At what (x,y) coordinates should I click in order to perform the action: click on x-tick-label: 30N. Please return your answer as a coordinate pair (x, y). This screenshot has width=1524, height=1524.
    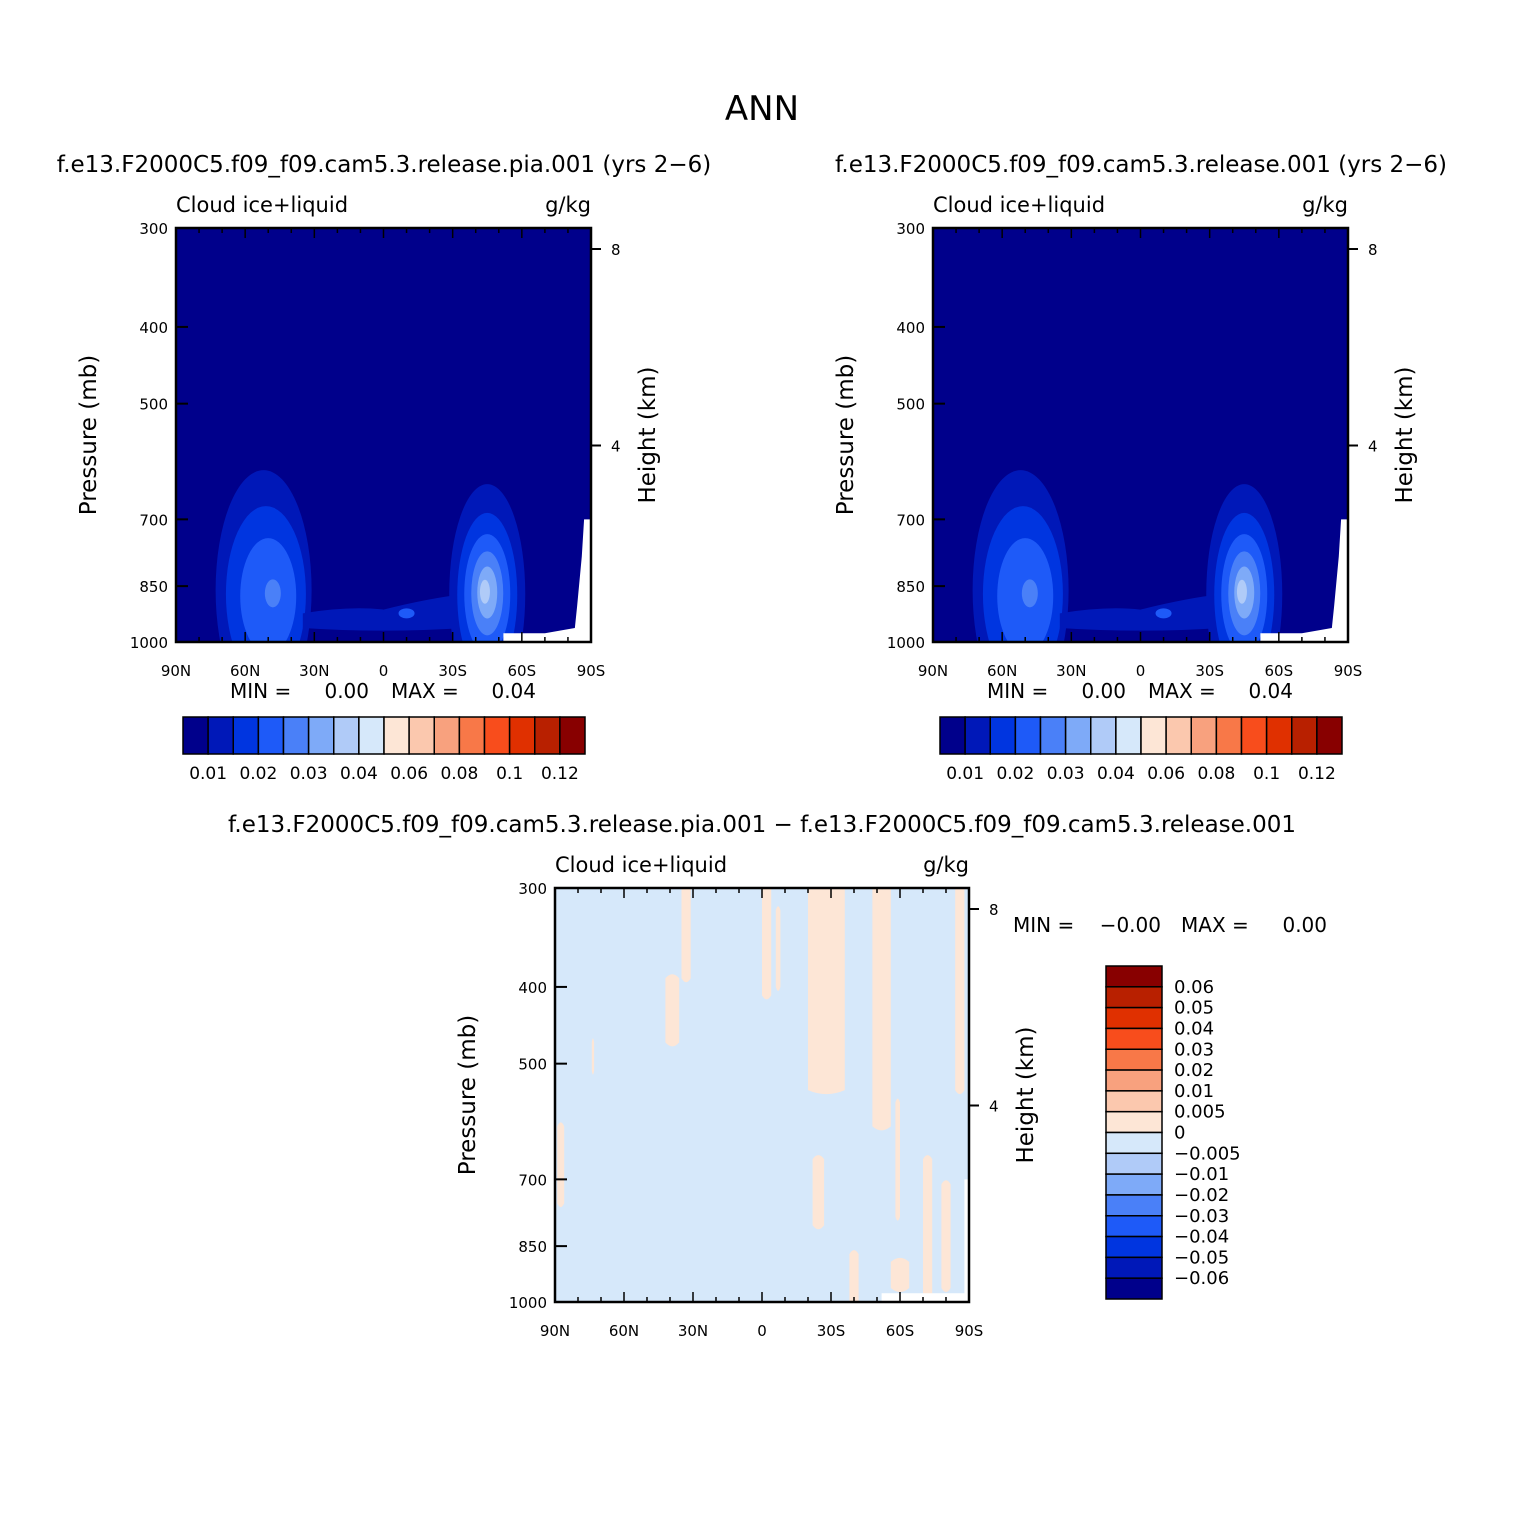
    Looking at the image, I should click on (314, 671).